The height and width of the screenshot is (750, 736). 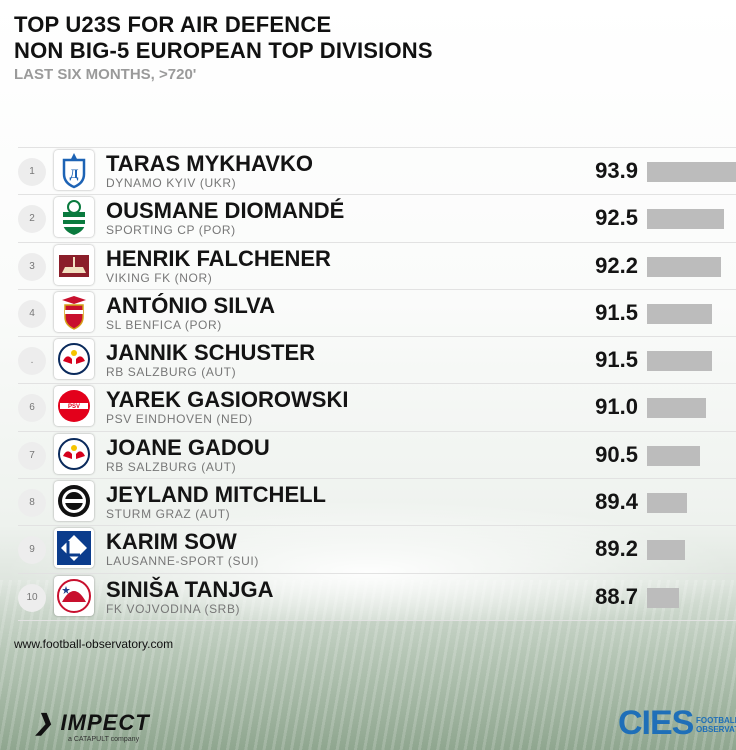 I want to click on score-label: 92.2, so click(x=616, y=265).